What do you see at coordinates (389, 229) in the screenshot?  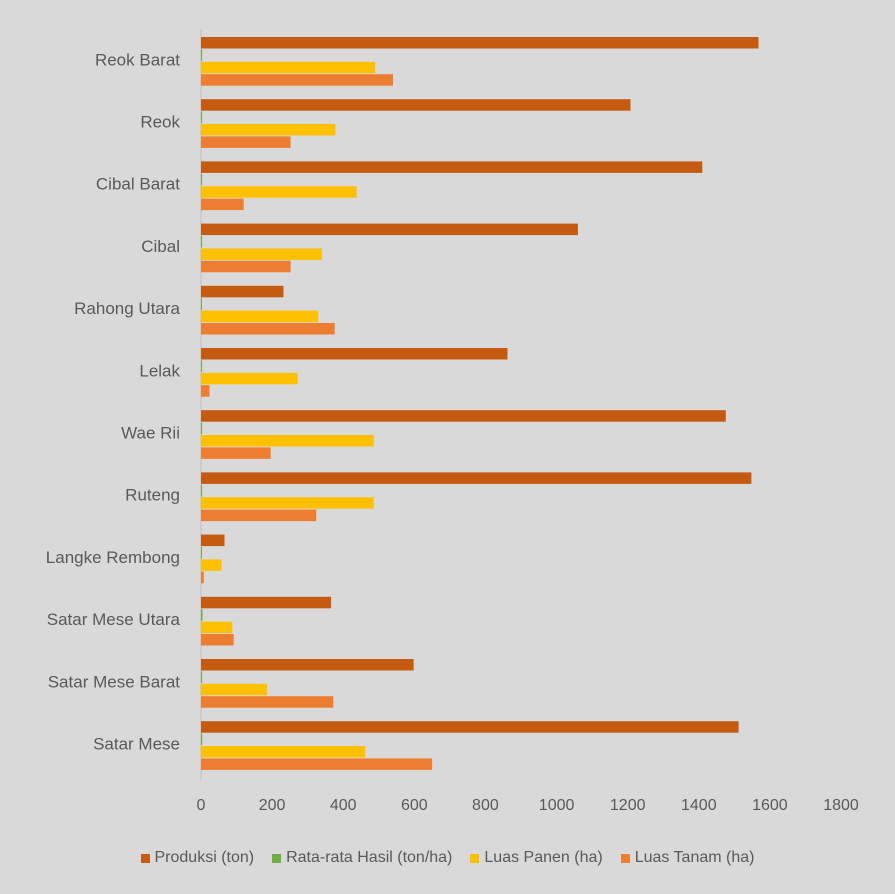 I see `bar-produksi-ton-cibal` at bounding box center [389, 229].